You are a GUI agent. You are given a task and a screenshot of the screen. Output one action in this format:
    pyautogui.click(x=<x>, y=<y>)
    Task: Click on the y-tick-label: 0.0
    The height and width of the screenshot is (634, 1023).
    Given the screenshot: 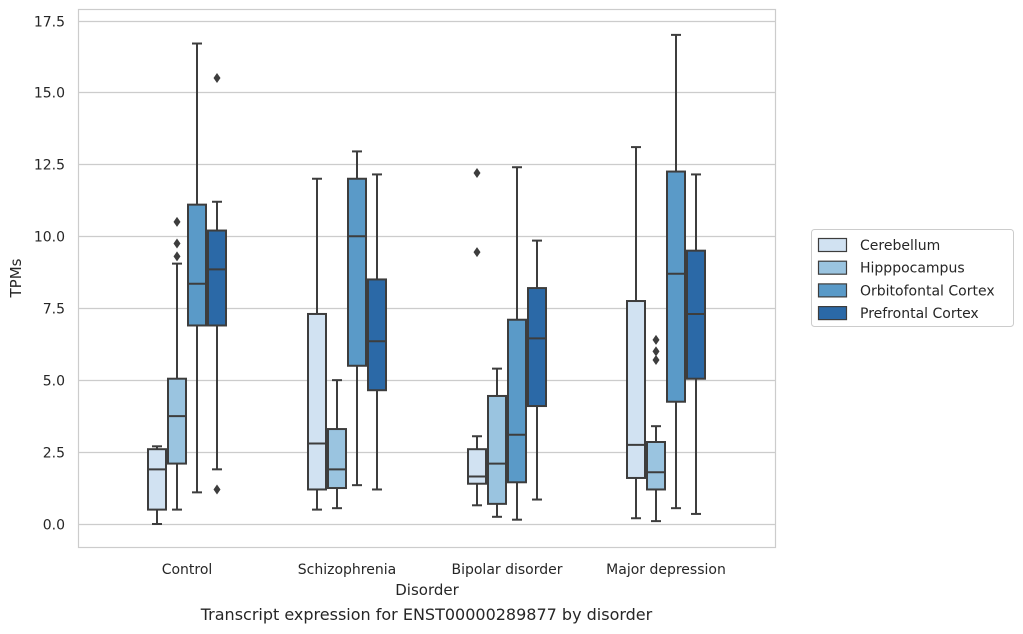 What is the action you would take?
    pyautogui.click(x=54, y=526)
    